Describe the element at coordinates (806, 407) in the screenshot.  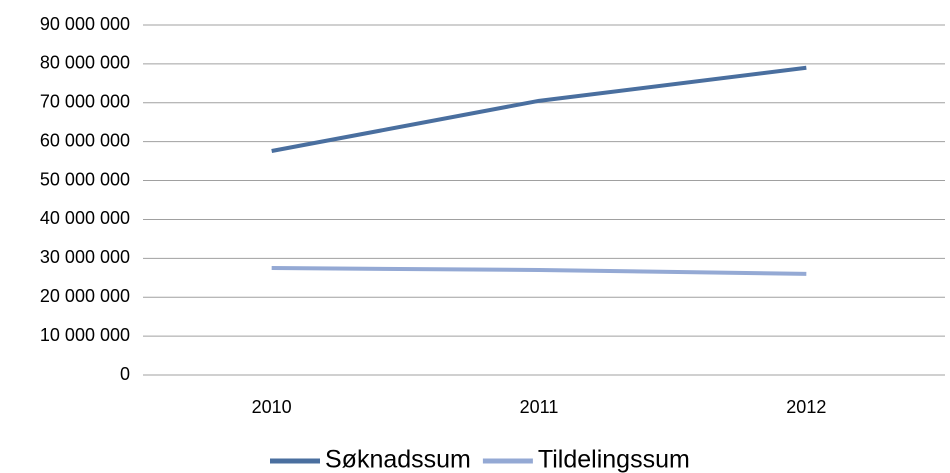
I see `x-tick-label: 2012` at that location.